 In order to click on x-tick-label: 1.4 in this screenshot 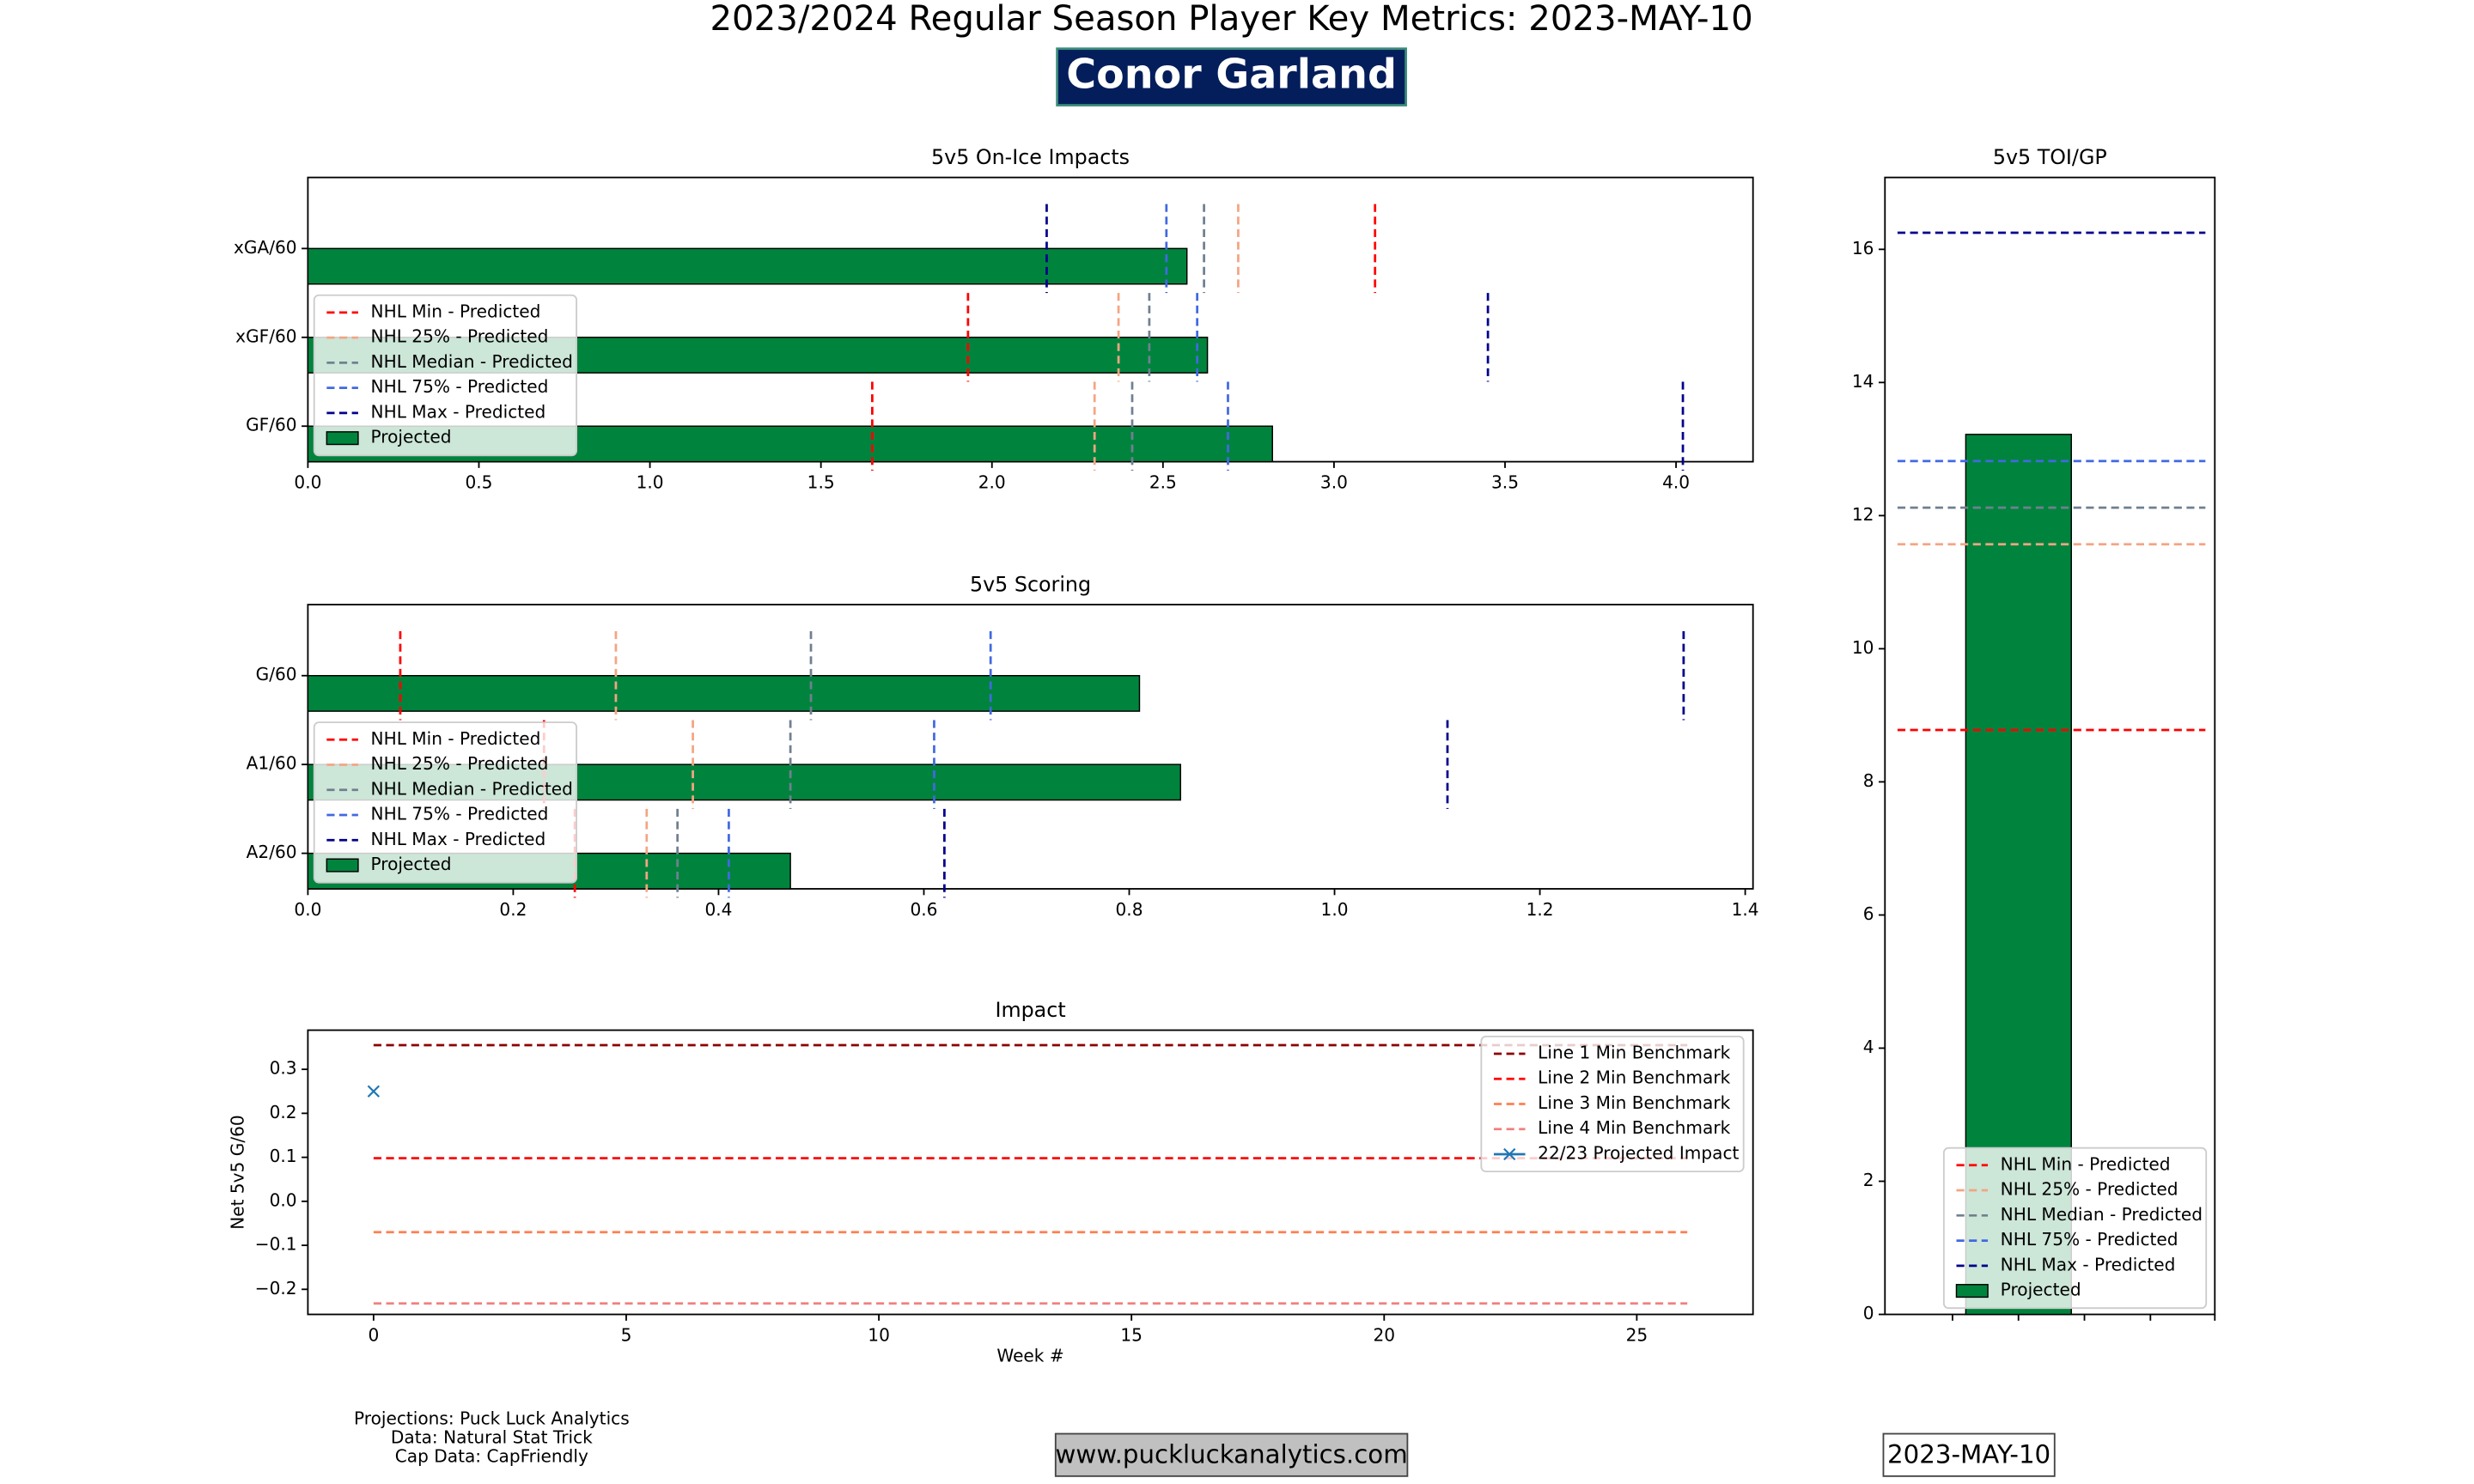, I will do `click(1745, 910)`.